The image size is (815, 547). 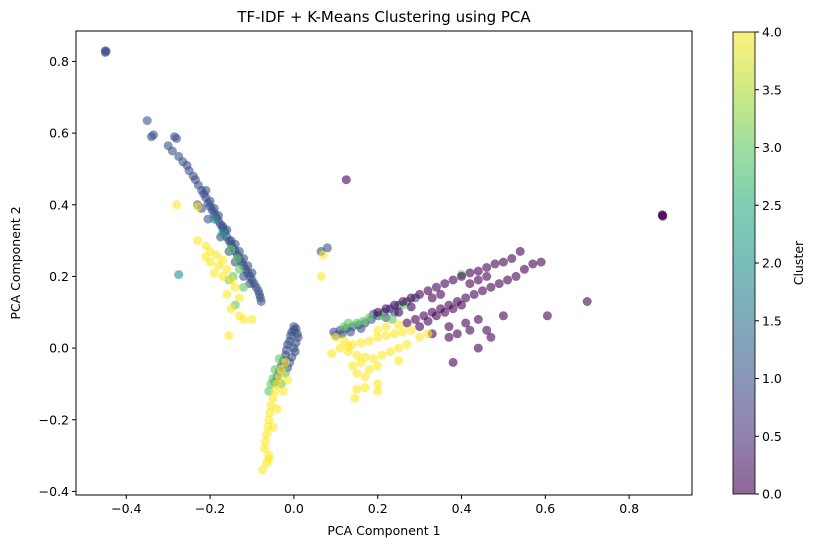 What do you see at coordinates (772, 378) in the screenshot?
I see `colorbar-tick-label: 1.0` at bounding box center [772, 378].